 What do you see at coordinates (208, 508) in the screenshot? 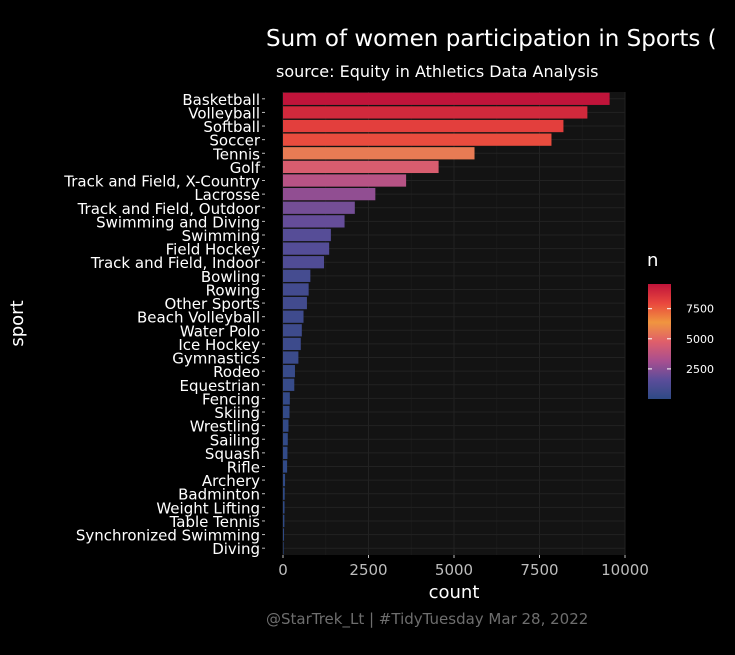
I see `y-tick-label: Weight Lifting` at bounding box center [208, 508].